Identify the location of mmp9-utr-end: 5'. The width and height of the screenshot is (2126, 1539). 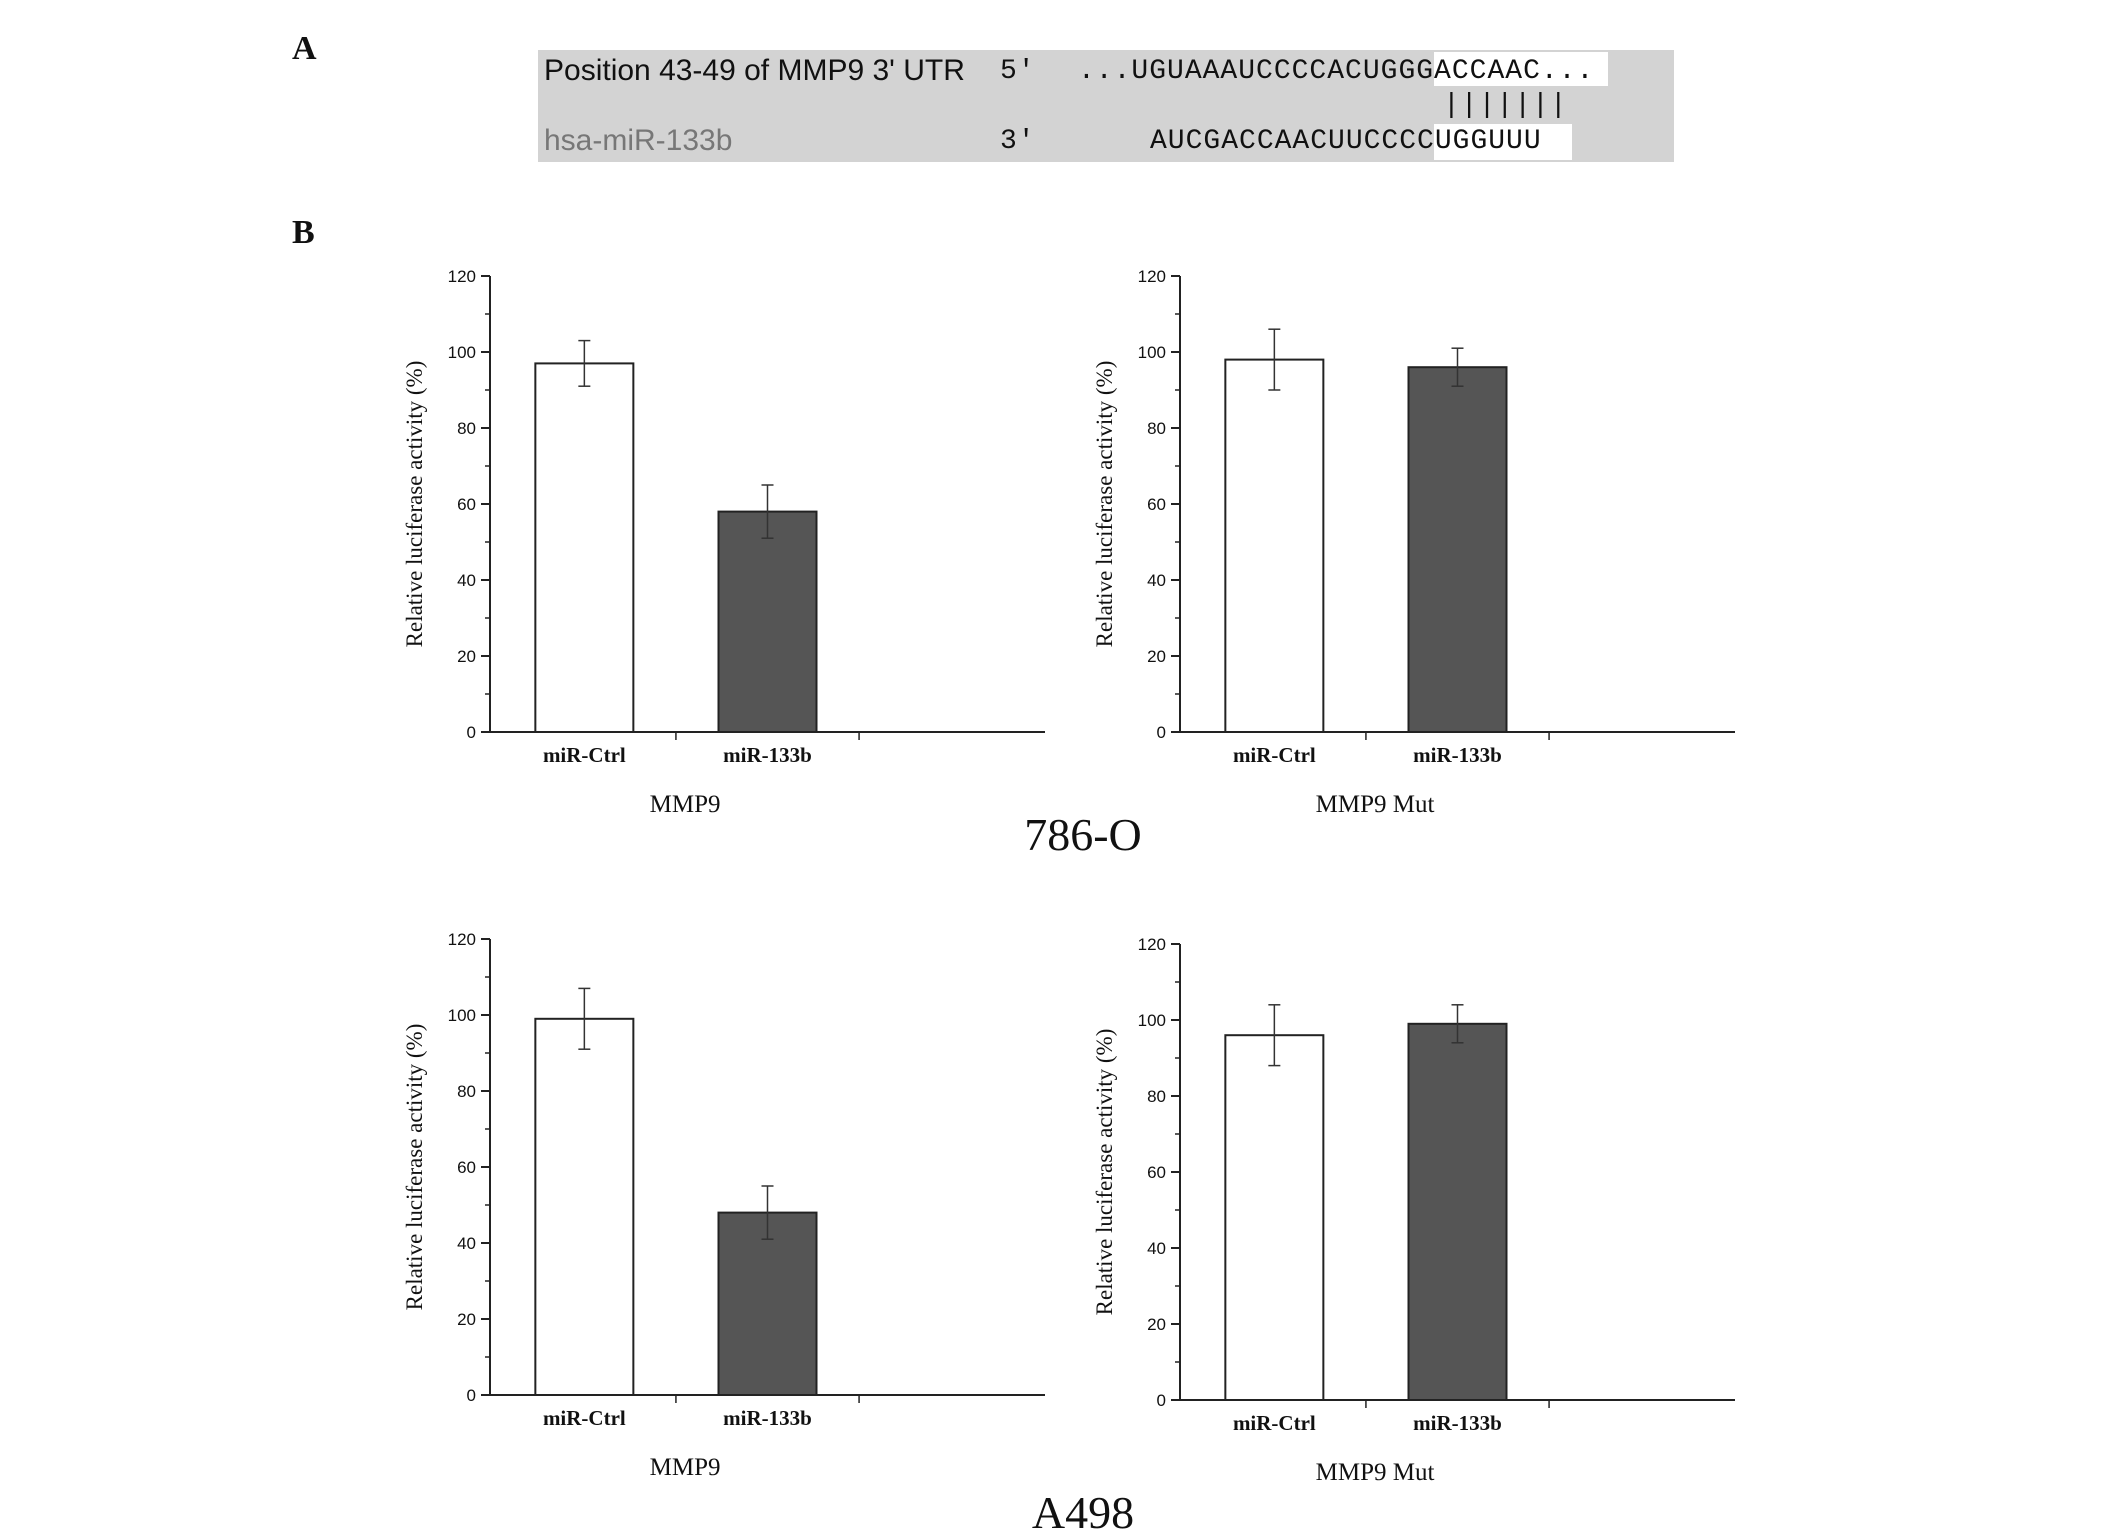
(1018, 71).